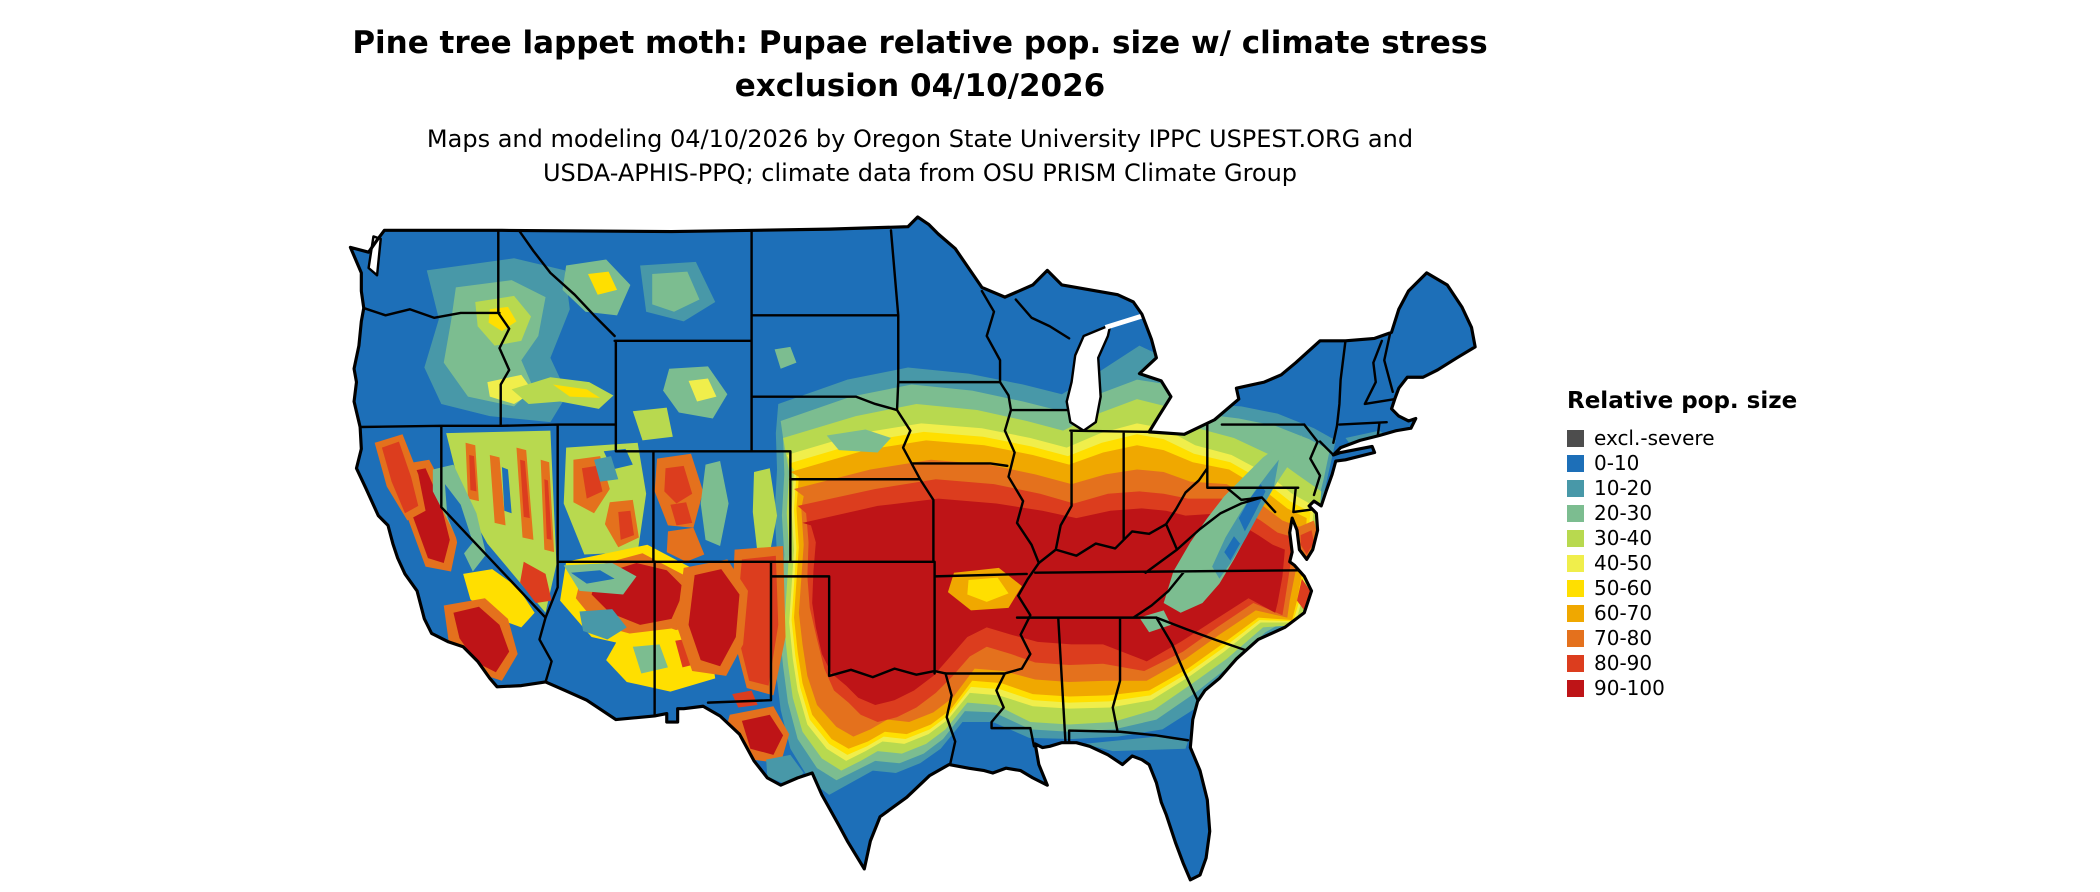 Image resolution: width=2100 pixels, height=892 pixels. I want to click on legend-item: 40-50, so click(1682, 563).